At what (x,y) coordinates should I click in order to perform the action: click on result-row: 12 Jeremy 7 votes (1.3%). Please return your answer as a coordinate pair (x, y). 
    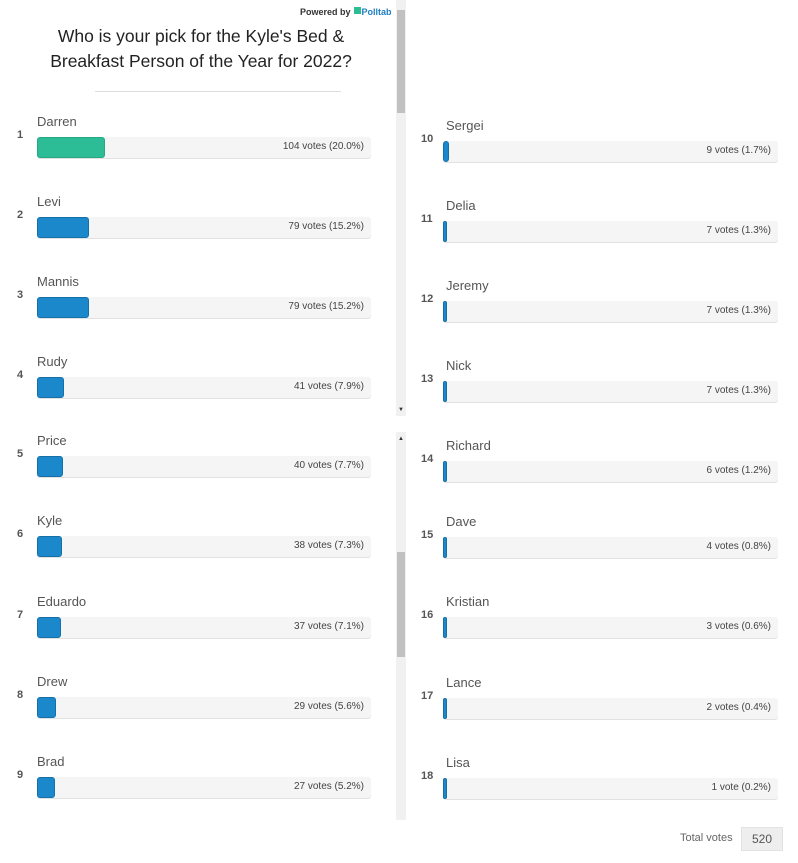
    Looking at the image, I should click on (399, 308).